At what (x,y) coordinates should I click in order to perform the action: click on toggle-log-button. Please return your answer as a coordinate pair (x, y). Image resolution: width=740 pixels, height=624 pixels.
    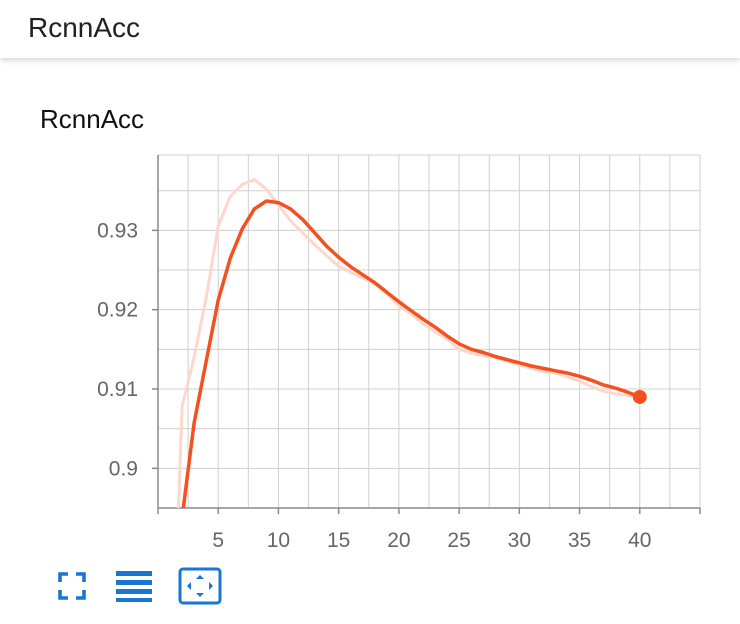
    Looking at the image, I should click on (134, 586).